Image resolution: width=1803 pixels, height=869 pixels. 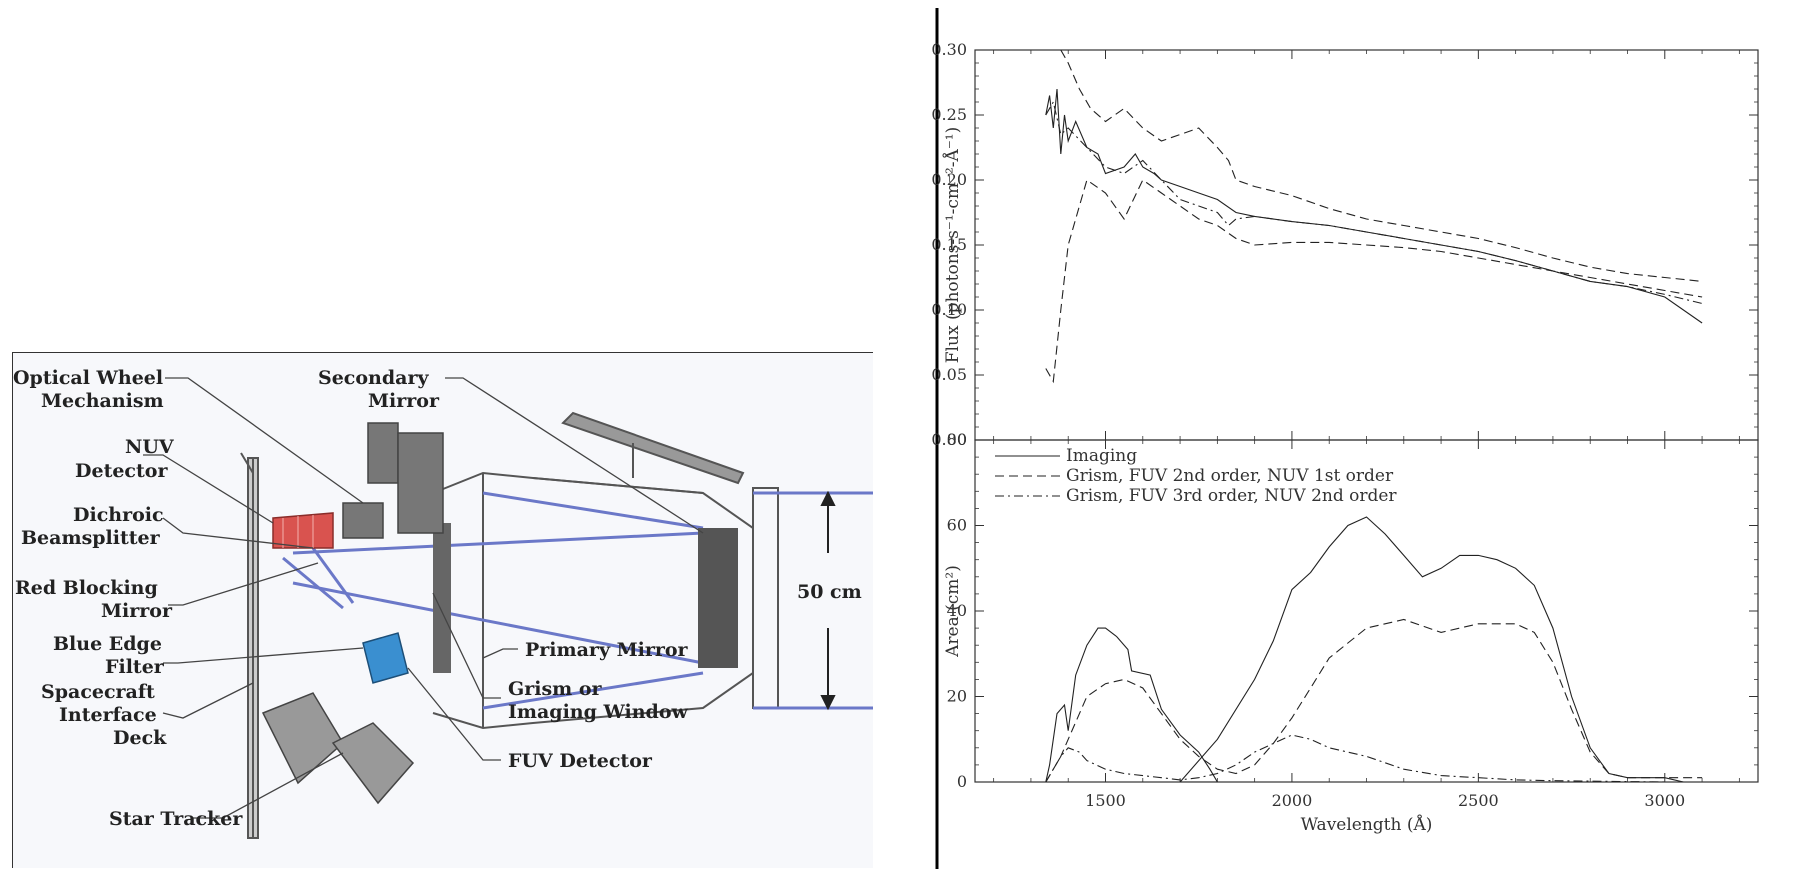 What do you see at coordinates (150, 447) in the screenshot?
I see `label-nuv-detector-line1: NUV` at bounding box center [150, 447].